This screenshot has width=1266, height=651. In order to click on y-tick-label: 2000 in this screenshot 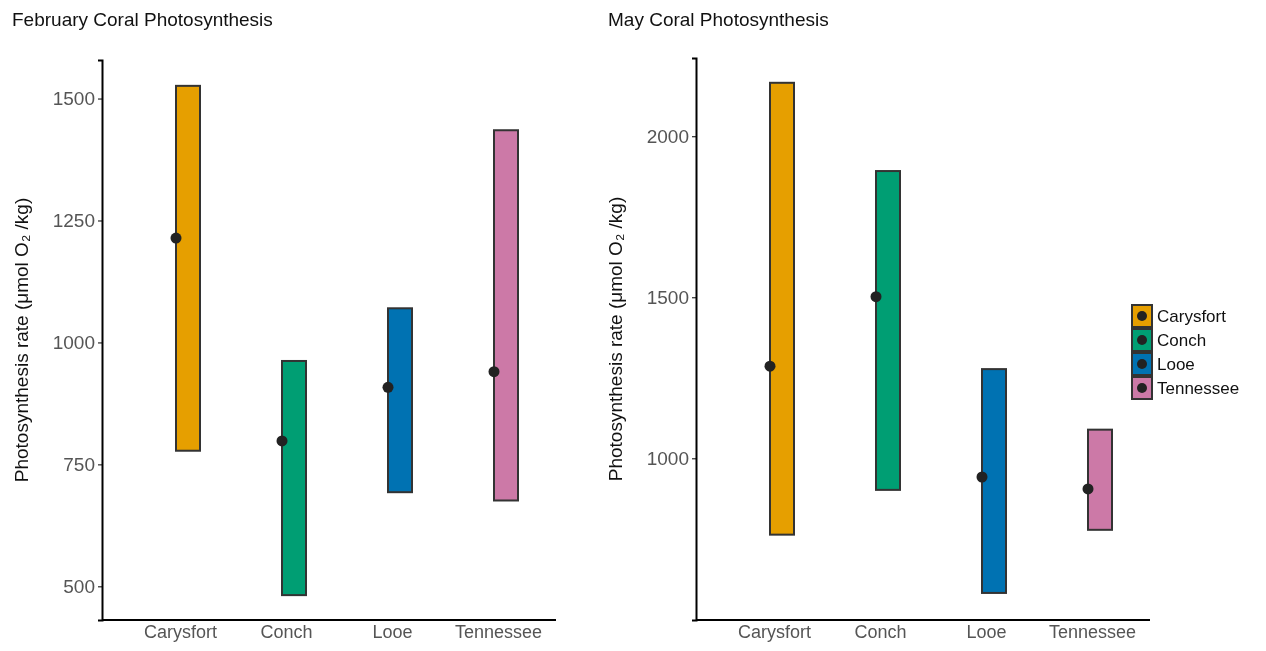, I will do `click(667, 136)`.